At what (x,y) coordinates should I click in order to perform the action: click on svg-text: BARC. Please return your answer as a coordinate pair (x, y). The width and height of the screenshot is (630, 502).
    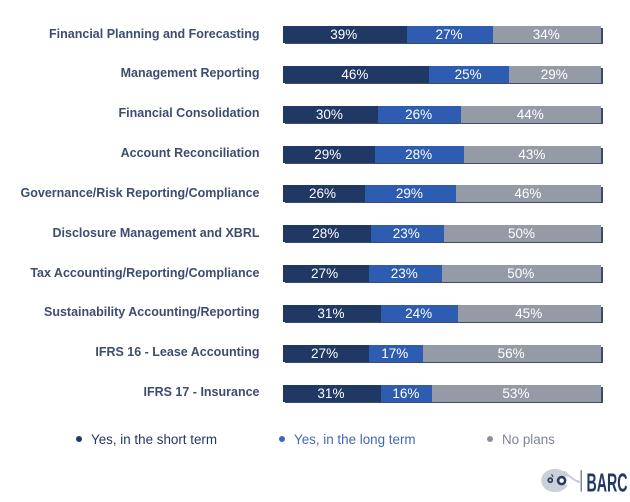
    Looking at the image, I should click on (607, 482).